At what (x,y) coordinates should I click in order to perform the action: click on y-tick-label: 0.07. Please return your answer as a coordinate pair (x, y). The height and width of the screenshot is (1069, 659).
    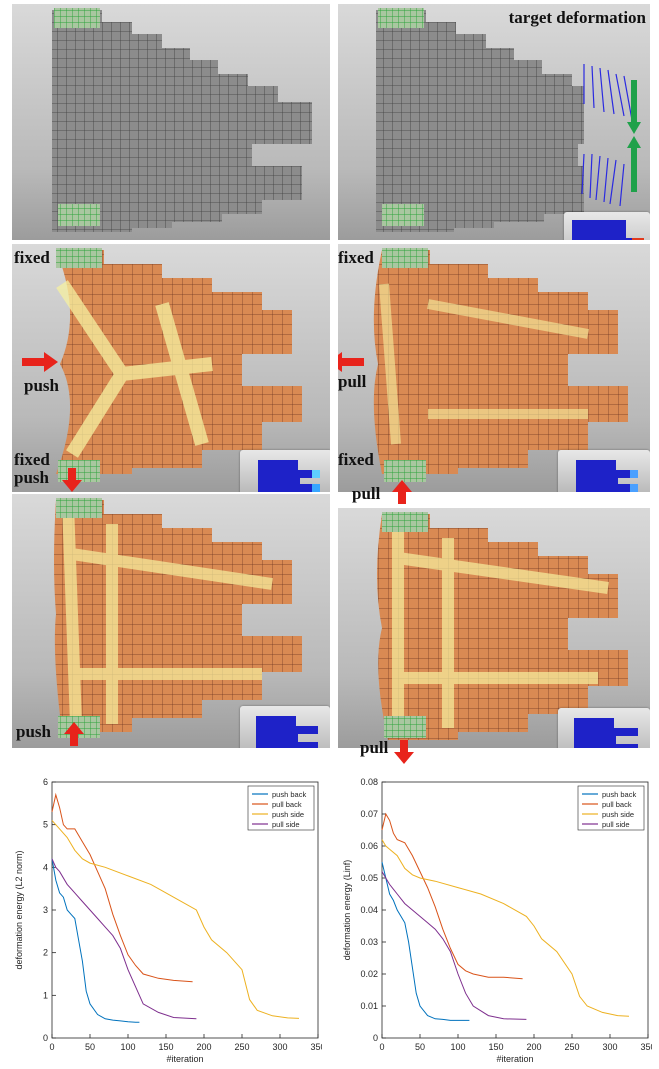
    Looking at the image, I should click on (369, 814).